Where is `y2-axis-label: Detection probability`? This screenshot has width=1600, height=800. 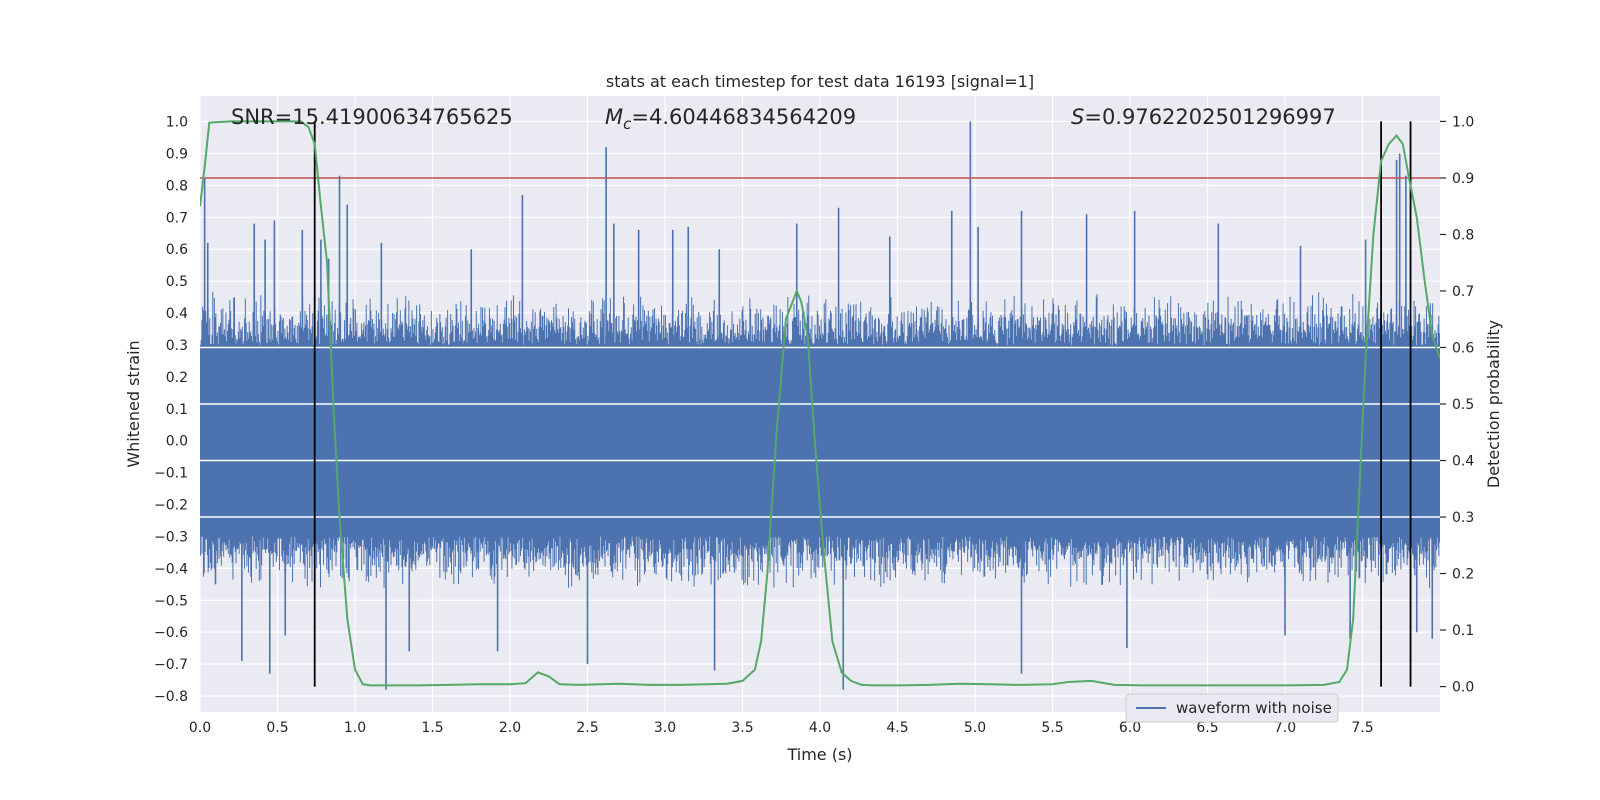 y2-axis-label: Detection probability is located at coordinates (1493, 404).